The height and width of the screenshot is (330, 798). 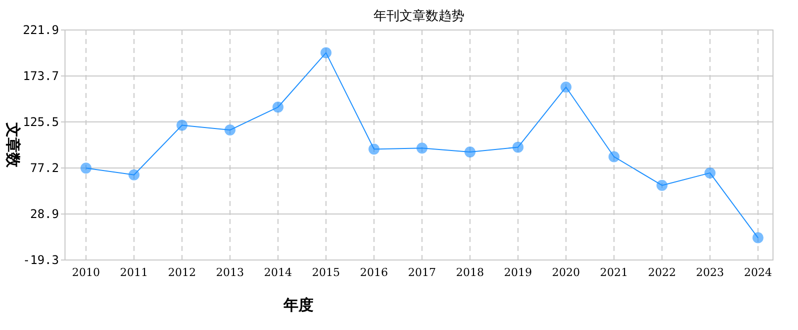 I want to click on x-tick-label: 2019, so click(x=518, y=272).